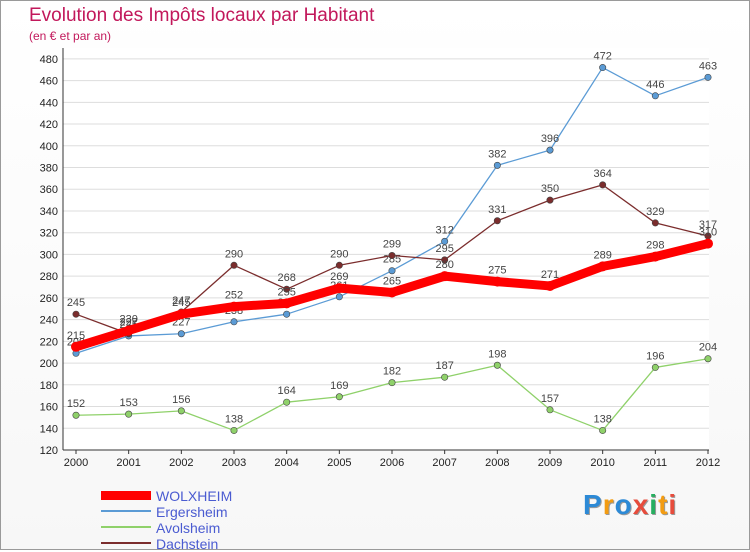 The image size is (750, 552). Describe the element at coordinates (392, 281) in the screenshot. I see `data-label-wolxheim: 265` at that location.